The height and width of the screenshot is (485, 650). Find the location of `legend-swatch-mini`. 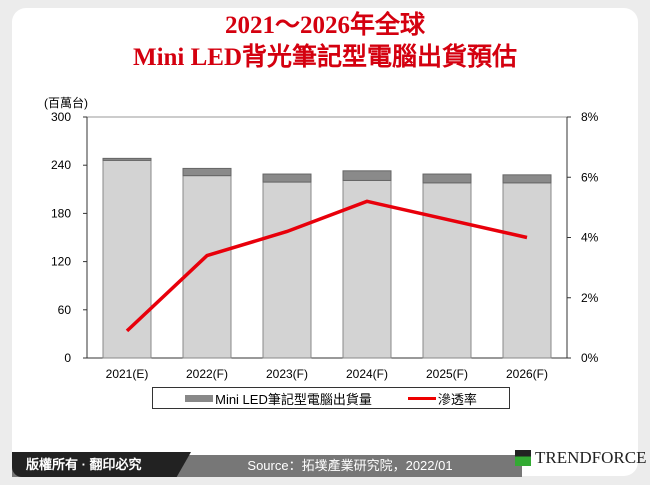

legend-swatch-mini is located at coordinates (199, 398).